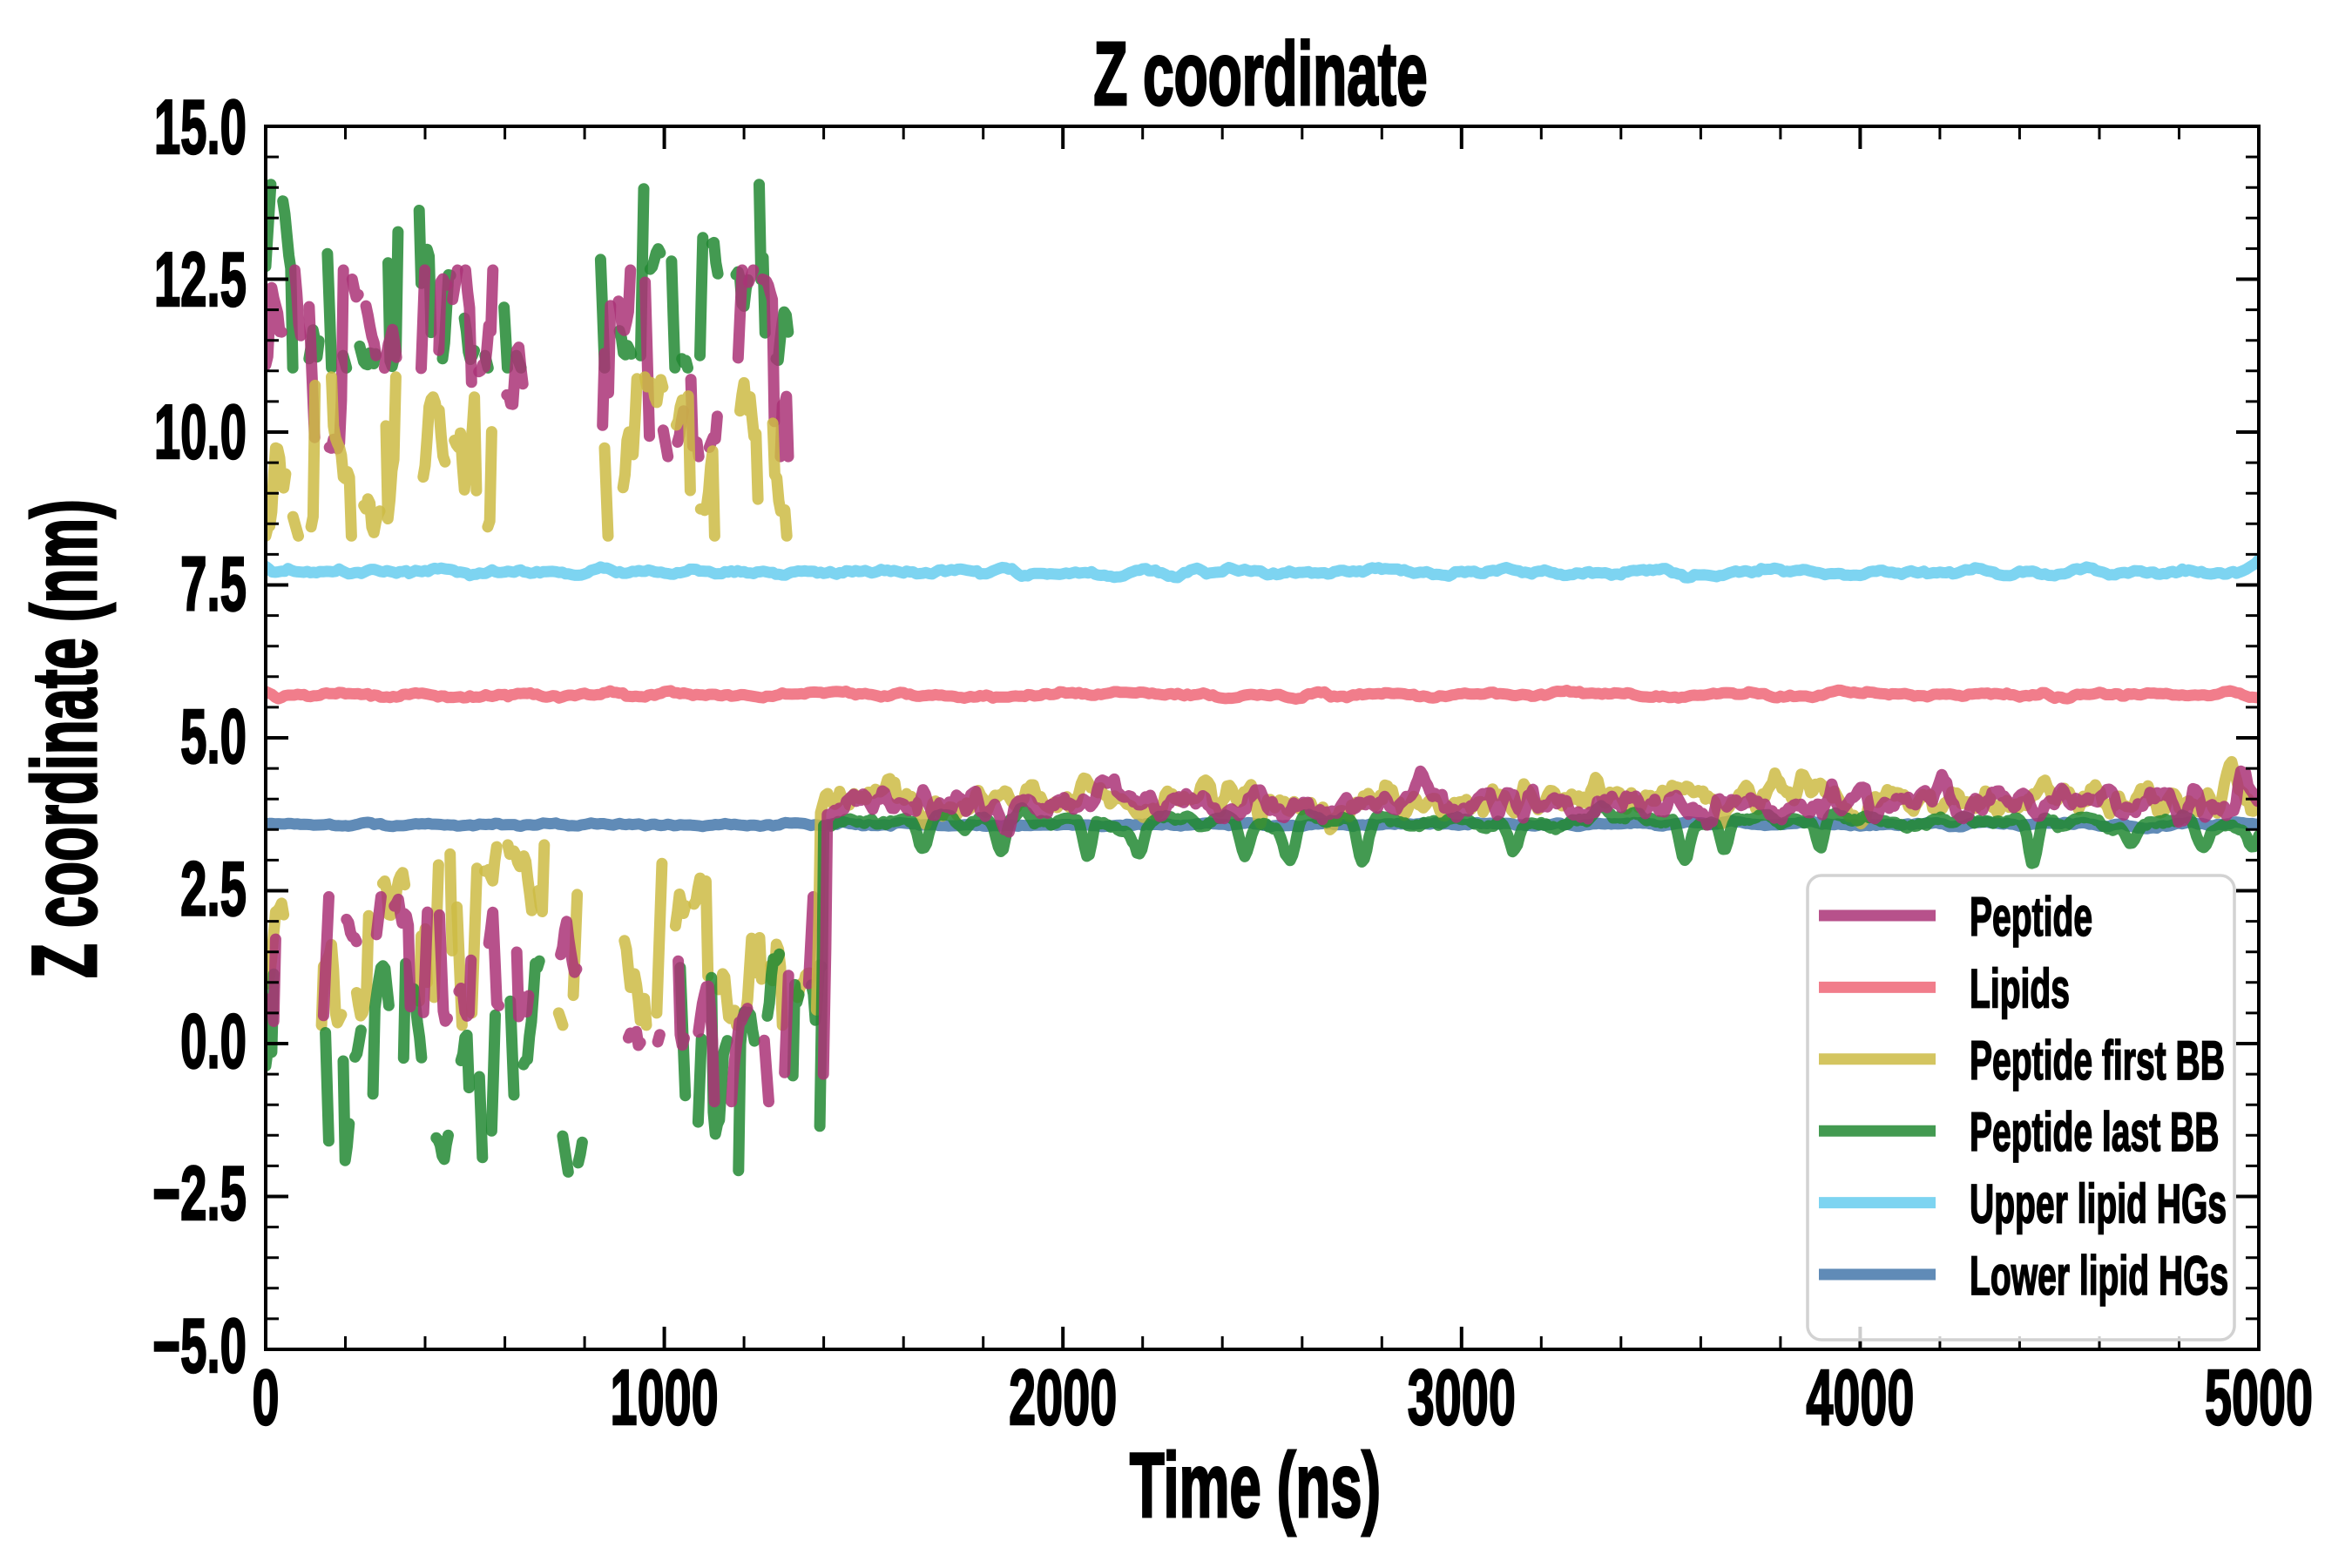  I want to click on svg-text: Peptide last BB, so click(2094, 1133).